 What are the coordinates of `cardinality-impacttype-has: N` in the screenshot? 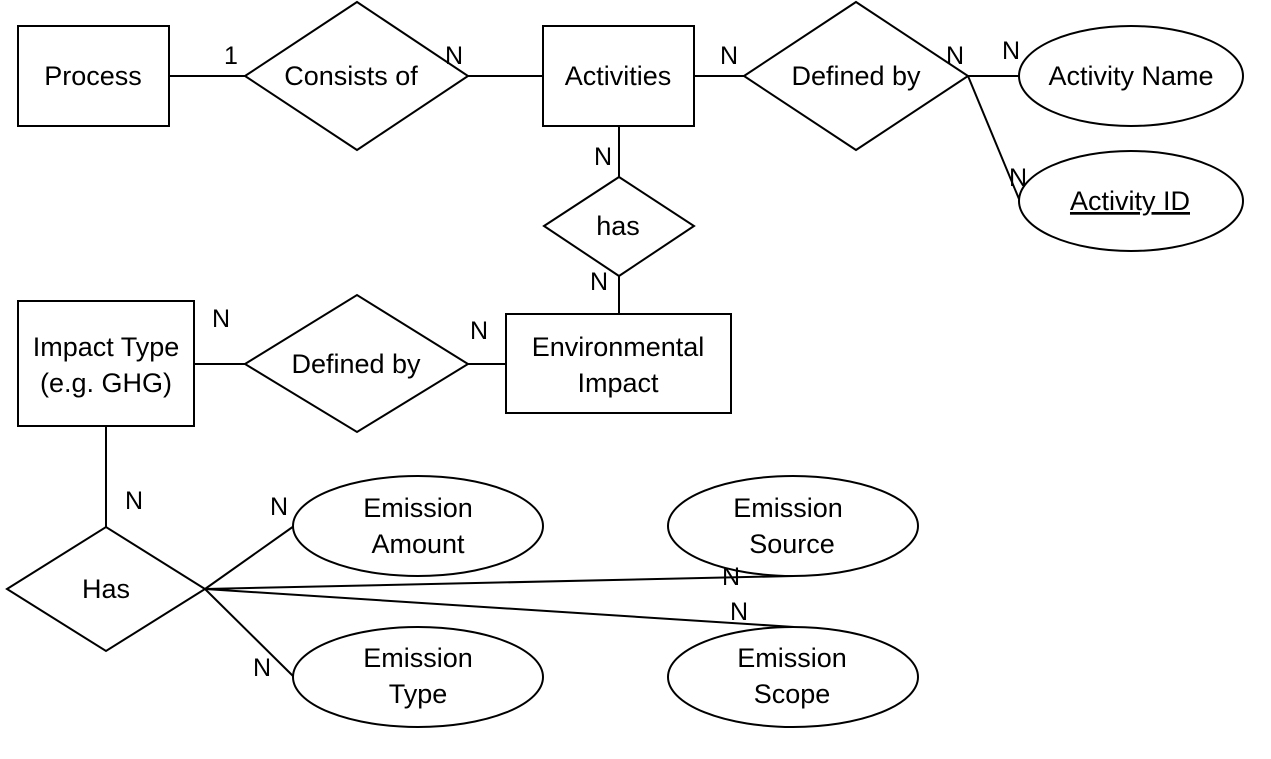 It's located at (134, 501).